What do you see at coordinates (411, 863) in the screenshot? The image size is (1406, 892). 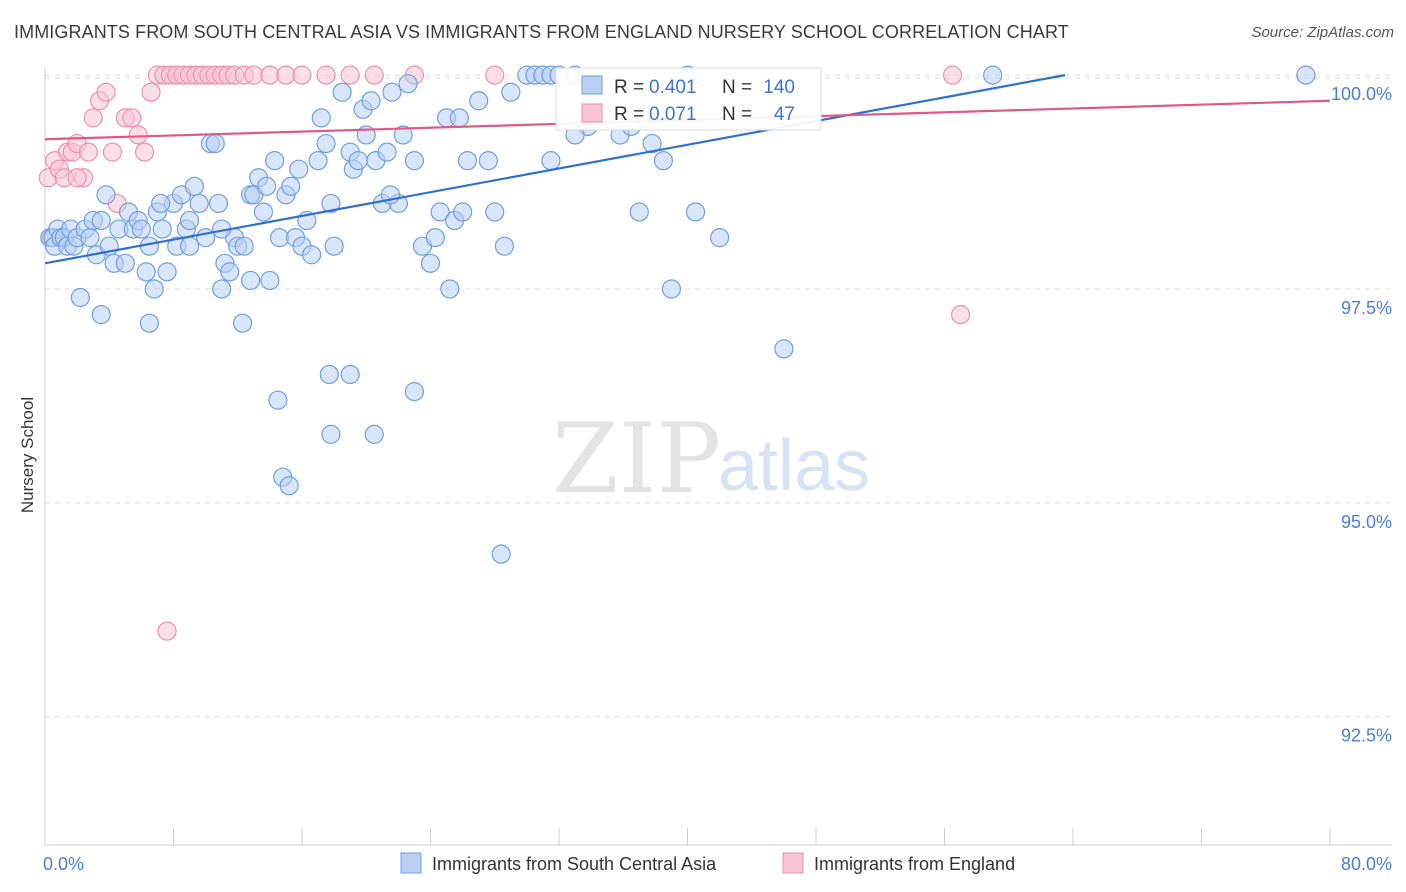 I see `legend-blue-swatch` at bounding box center [411, 863].